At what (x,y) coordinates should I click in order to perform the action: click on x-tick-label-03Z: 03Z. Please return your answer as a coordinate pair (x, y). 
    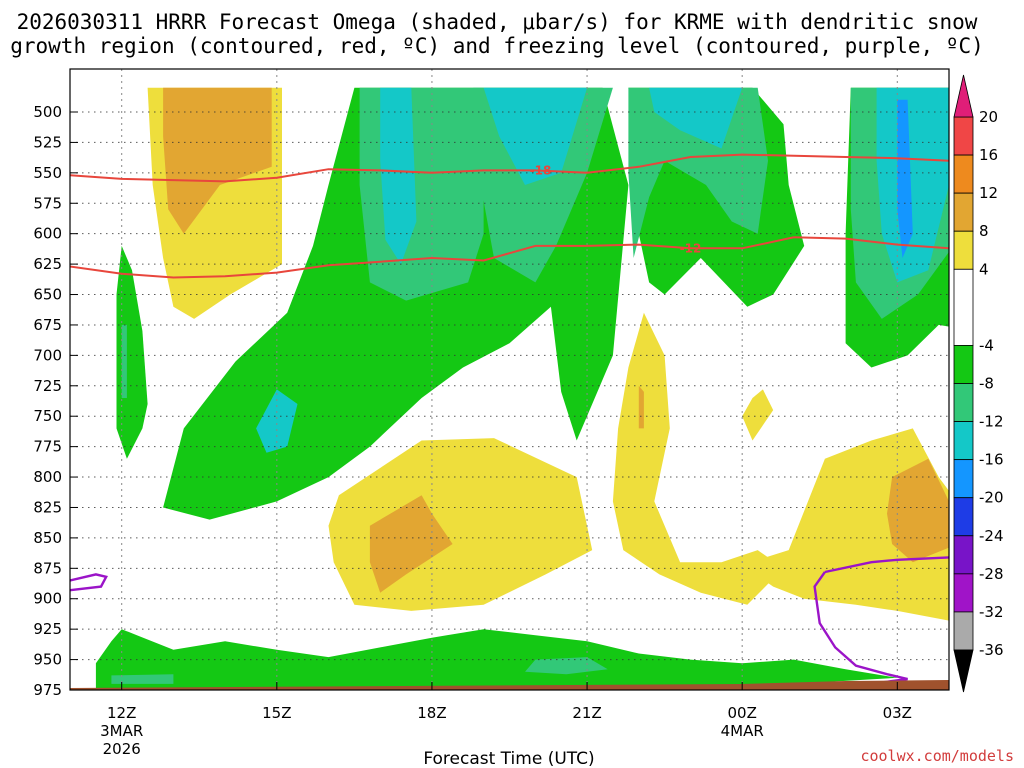
    Looking at the image, I should click on (897, 713).